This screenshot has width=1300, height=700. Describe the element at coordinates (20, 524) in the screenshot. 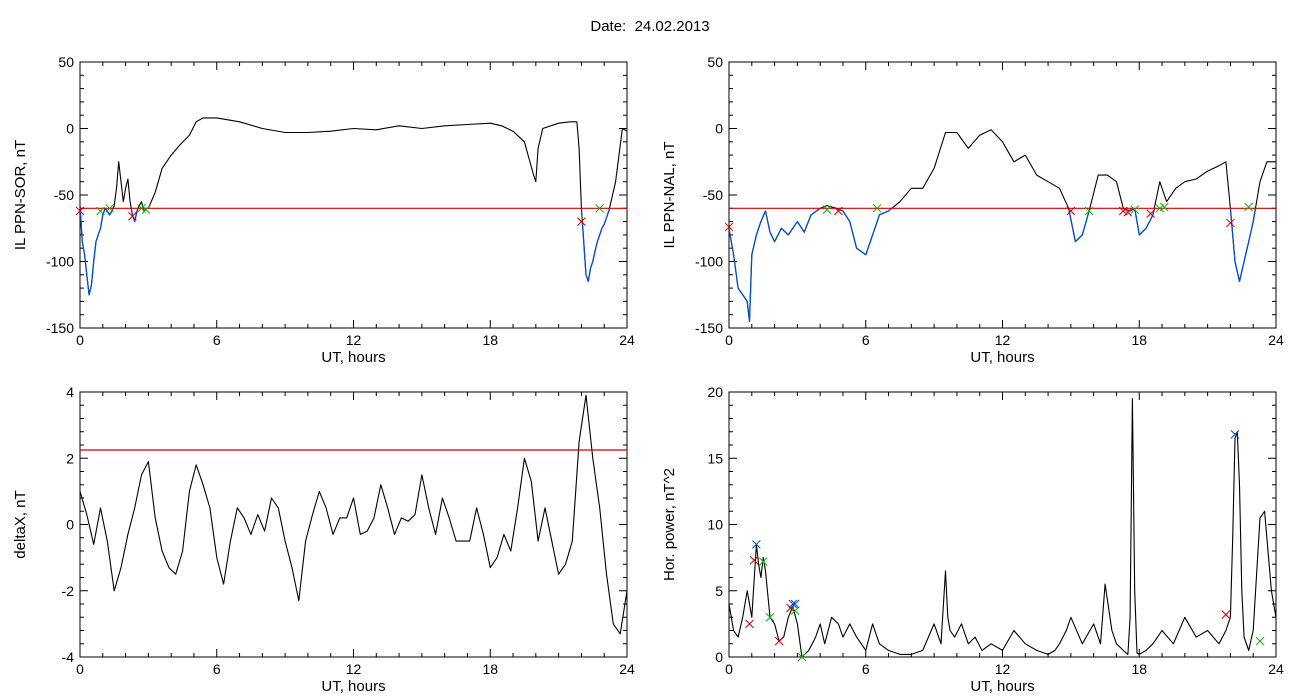

I see `y-axis-label: deltaX, nT` at that location.